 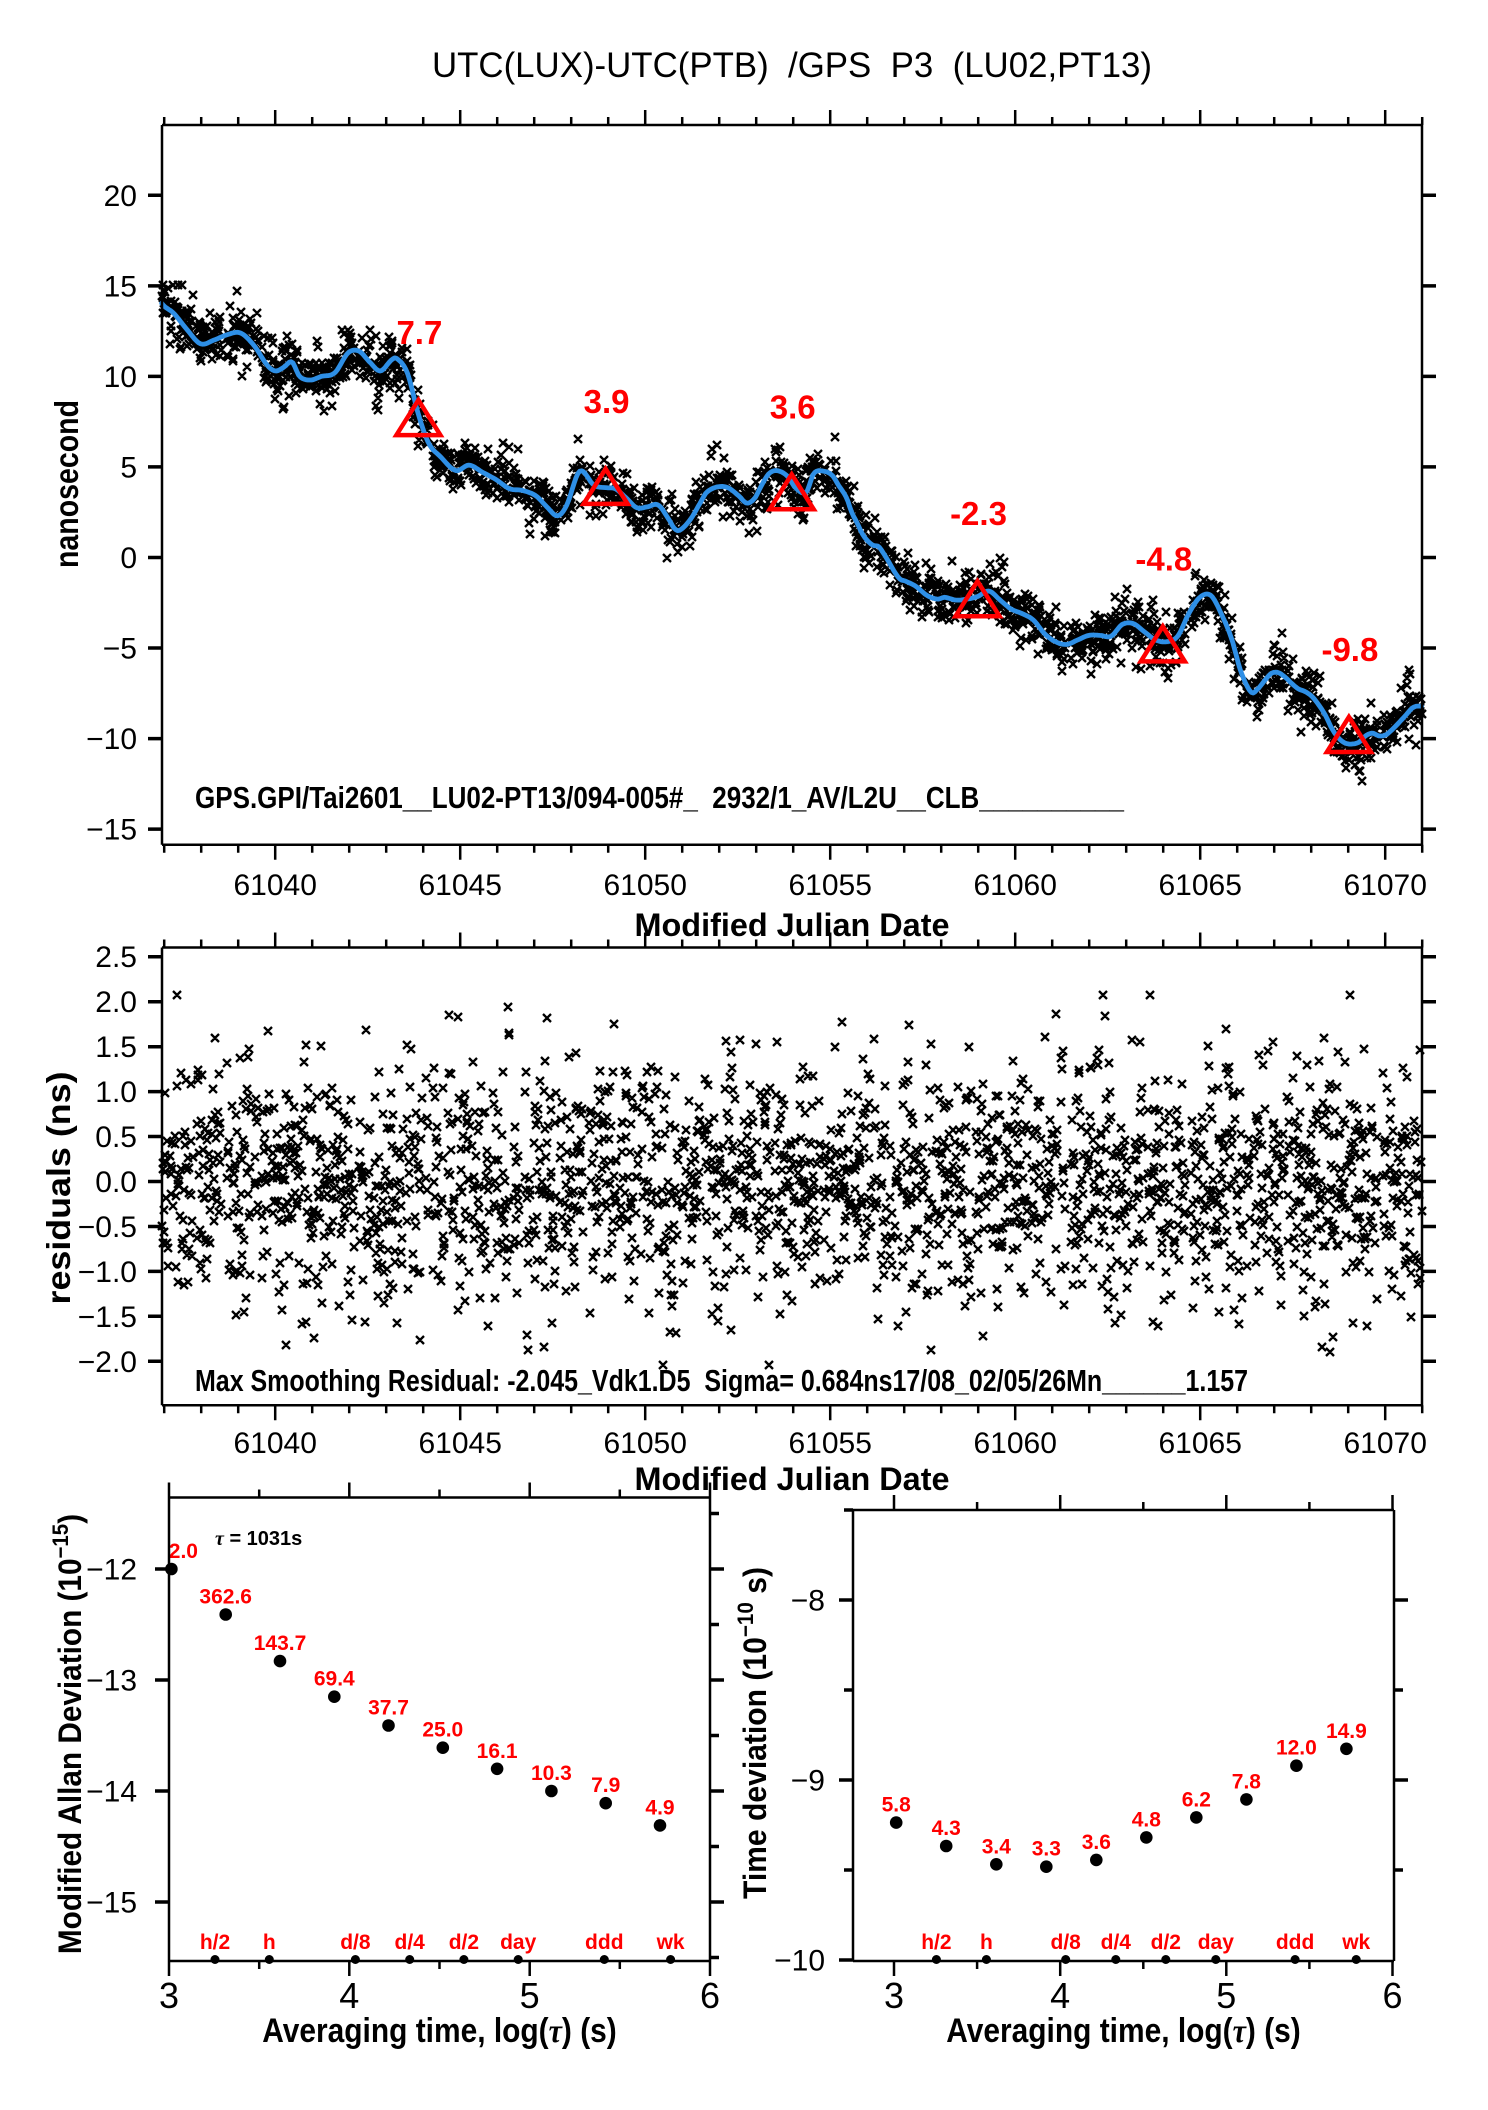 I want to click on svg-text:UTC(LUX)-UTC(PTB) /GPS P3 (: UTC(LUX)-UTC(PTB) /GPS P3 (LU02,PT13), so click(x=792, y=65).